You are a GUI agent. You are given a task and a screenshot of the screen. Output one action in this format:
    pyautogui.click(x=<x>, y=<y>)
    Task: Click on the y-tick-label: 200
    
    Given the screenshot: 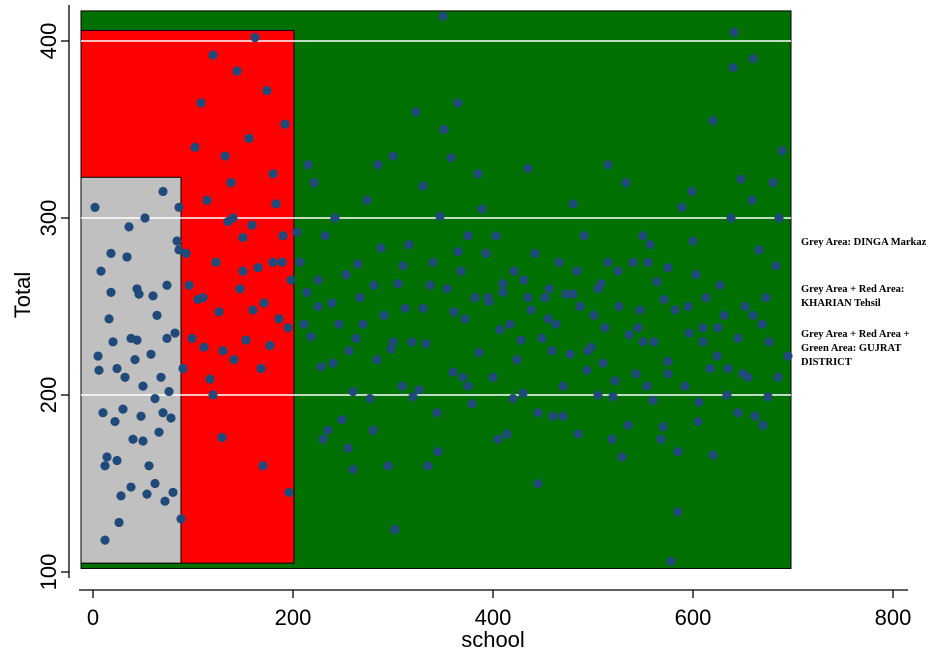 What is the action you would take?
    pyautogui.click(x=48, y=395)
    